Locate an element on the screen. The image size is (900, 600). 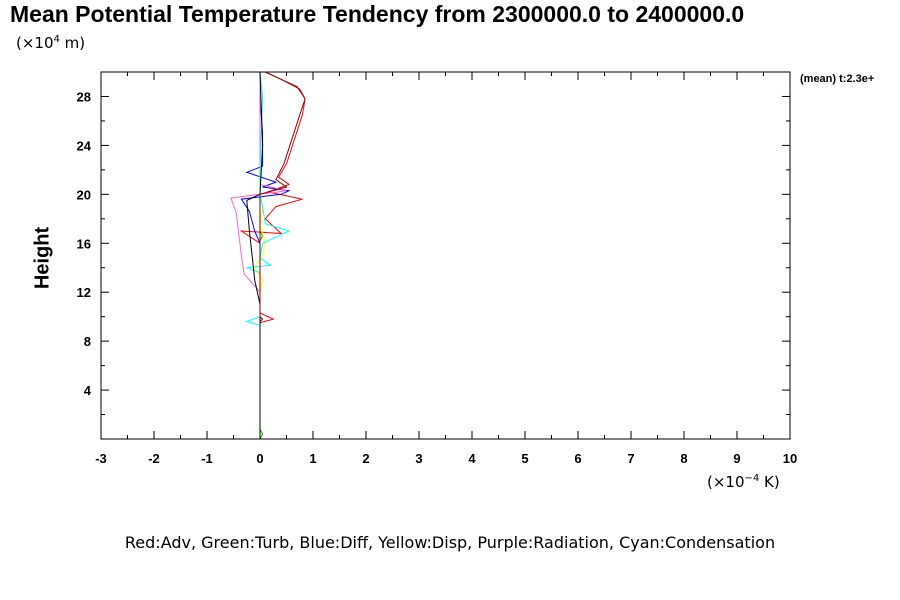
x-tick-label: -1 is located at coordinates (207, 458).